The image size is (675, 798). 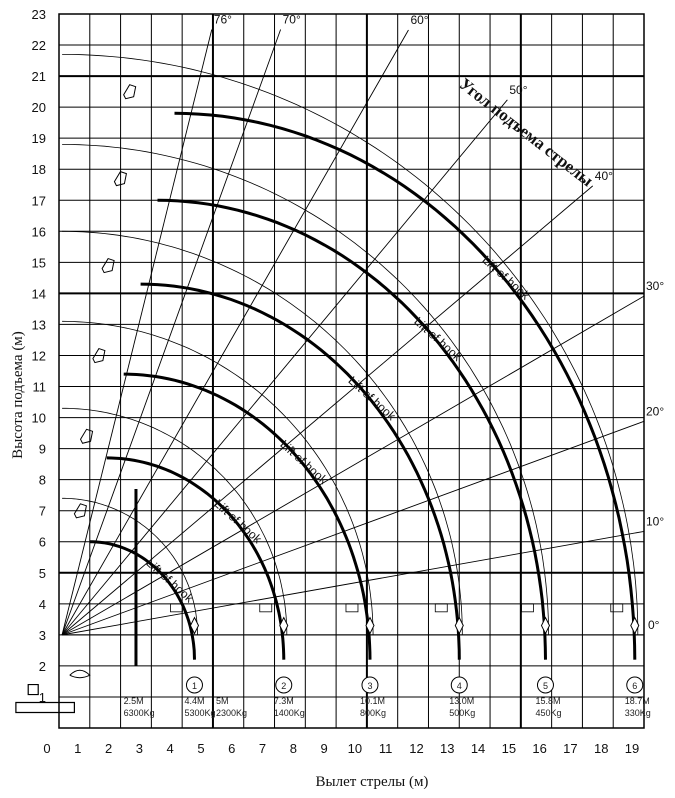 I want to click on x-tick-label: 1, so click(x=77, y=748).